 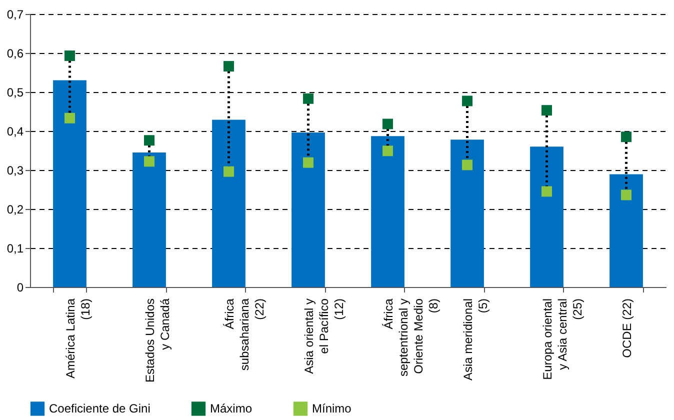 I want to click on y-tick-label: 0,2, so click(x=15, y=209).